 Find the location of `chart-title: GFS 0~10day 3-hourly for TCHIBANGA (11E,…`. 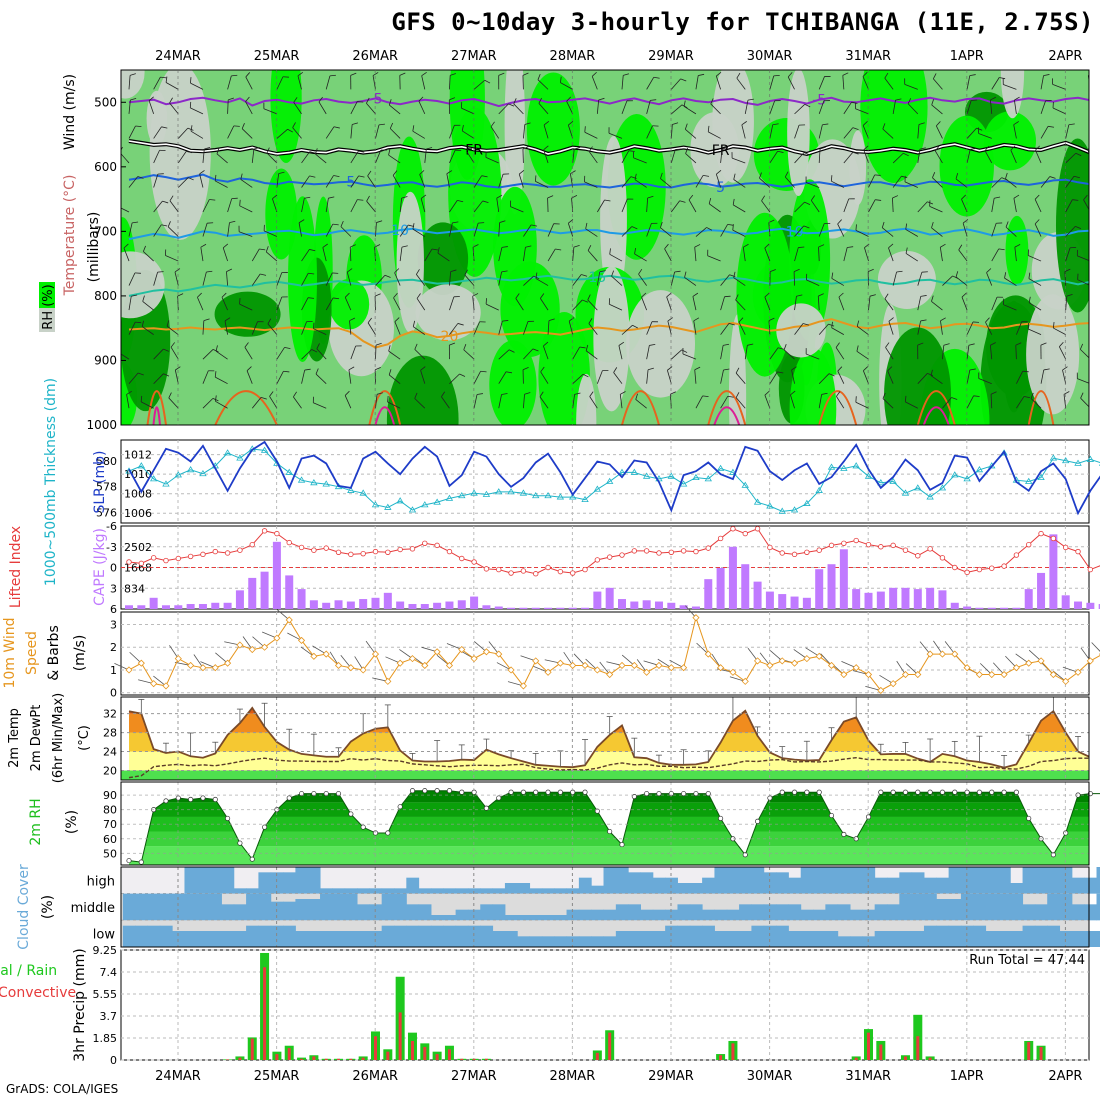

chart-title: GFS 0~10day 3-hourly for TCHIBANGA (11E,… is located at coordinates (742, 22).